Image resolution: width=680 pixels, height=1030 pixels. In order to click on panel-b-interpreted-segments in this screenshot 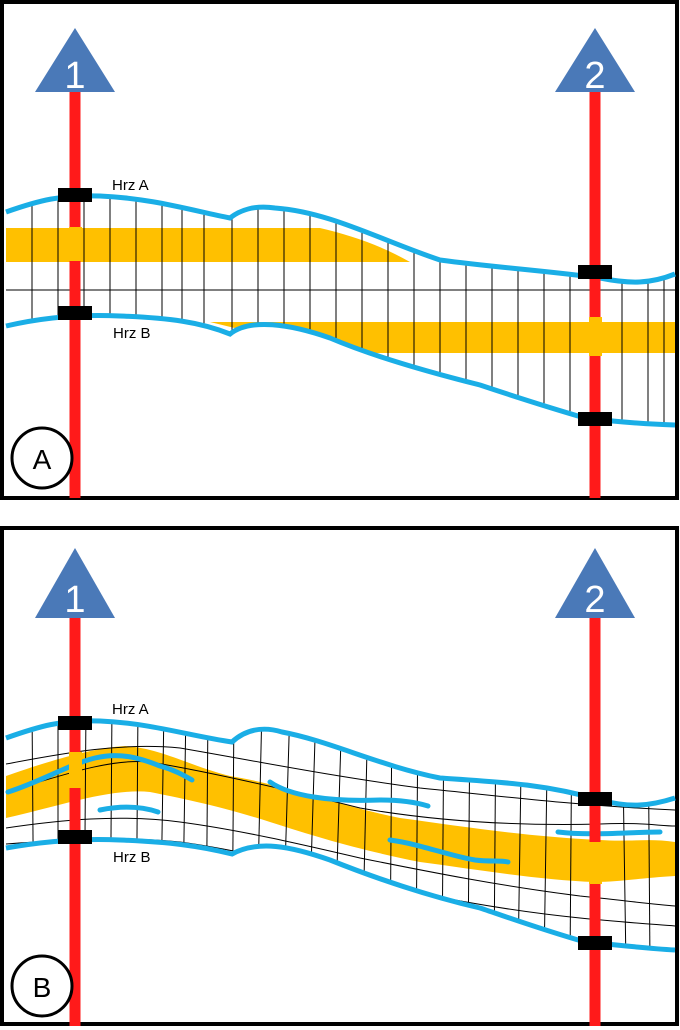, I will do `click(334, 809)`.